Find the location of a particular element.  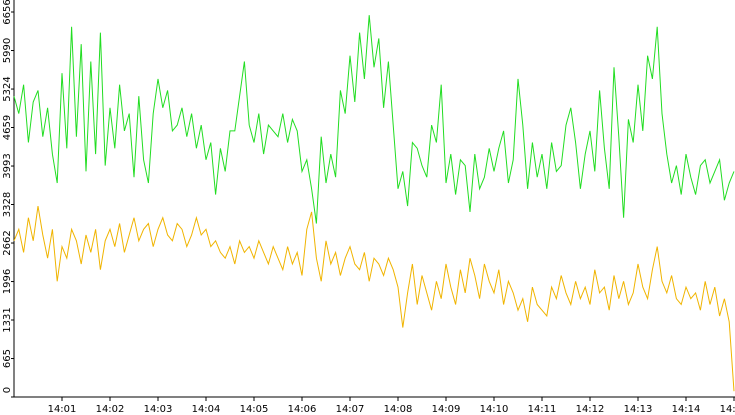

x-tick-label: 14:11 is located at coordinates (542, 409).